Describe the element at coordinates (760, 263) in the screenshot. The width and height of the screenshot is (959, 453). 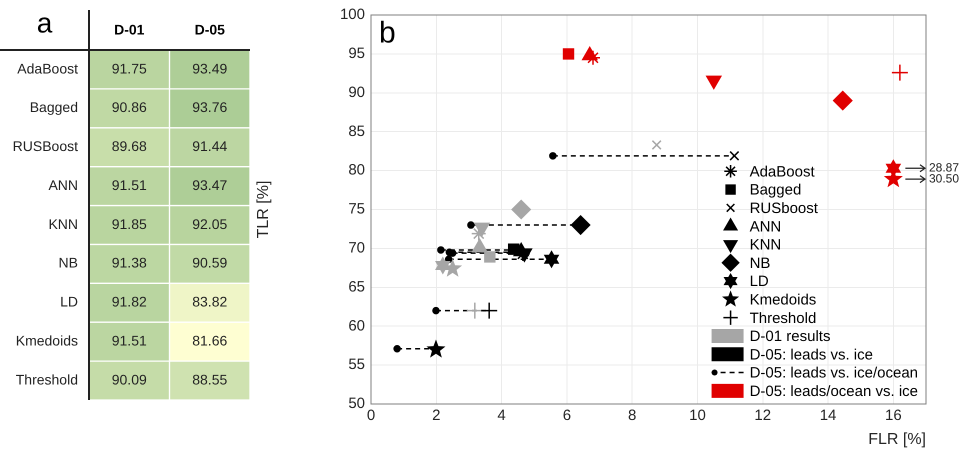
I see `legend-label: NB` at that location.